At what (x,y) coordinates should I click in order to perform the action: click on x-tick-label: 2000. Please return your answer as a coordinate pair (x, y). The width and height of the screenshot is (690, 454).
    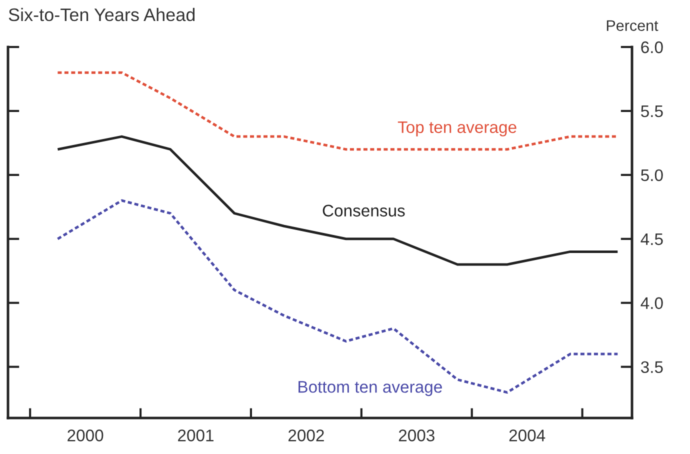
    Looking at the image, I should click on (86, 436).